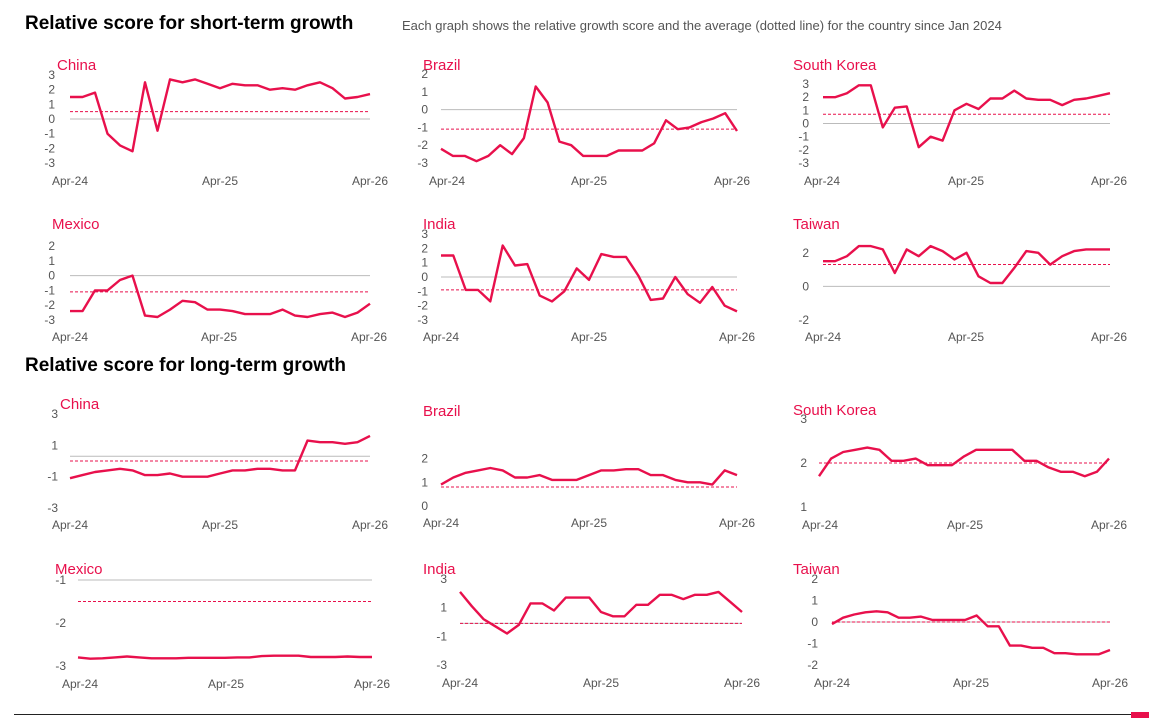 The height and width of the screenshot is (718, 1149). What do you see at coordinates (189, 23) in the screenshot?
I see `section-title-short-term: Relative score for short-term growth` at bounding box center [189, 23].